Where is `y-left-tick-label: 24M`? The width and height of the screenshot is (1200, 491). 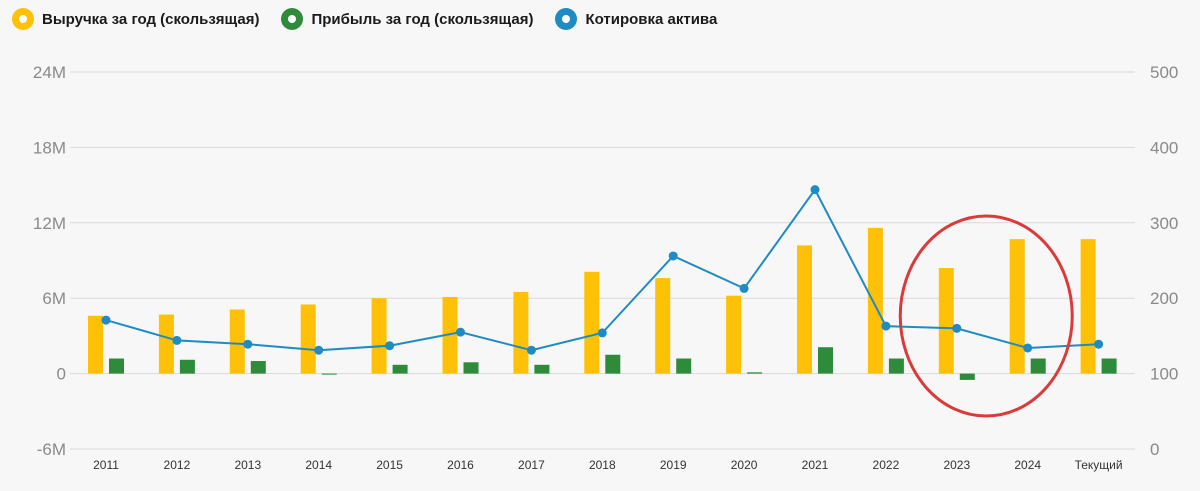
y-left-tick-label: 24M is located at coordinates (49, 72).